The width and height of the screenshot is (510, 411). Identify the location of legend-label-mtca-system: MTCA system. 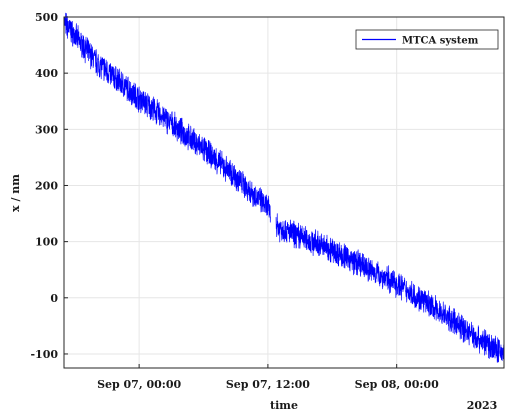
(440, 41).